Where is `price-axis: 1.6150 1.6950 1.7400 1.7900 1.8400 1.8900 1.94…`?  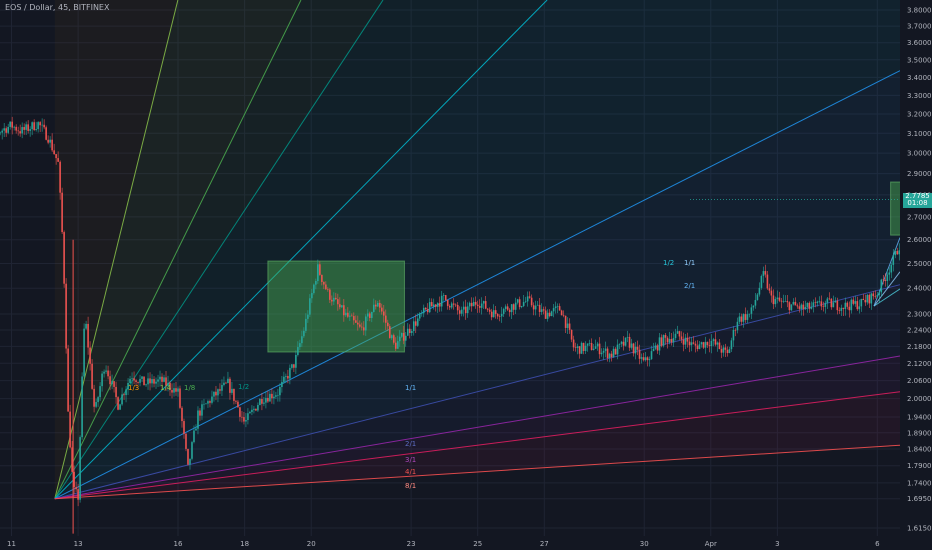 price-axis: 1.6150 1.6950 1.7400 1.7900 1.8400 1.8900 1.94… is located at coordinates (916, 275).